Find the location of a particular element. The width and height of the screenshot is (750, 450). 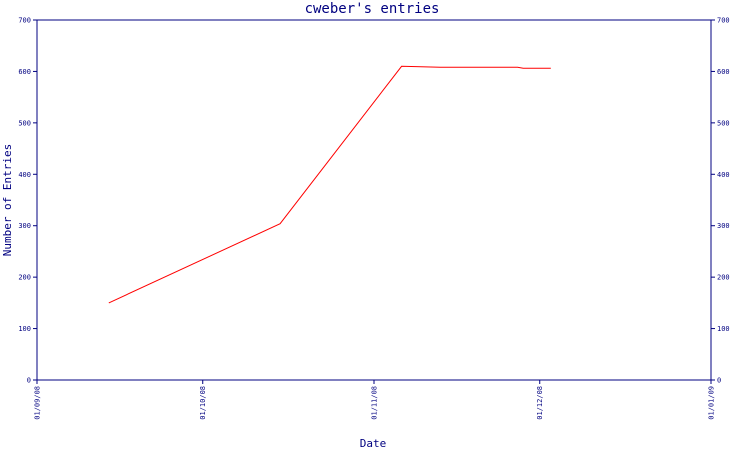

y-tick-label-left: 600 is located at coordinates (24, 72).